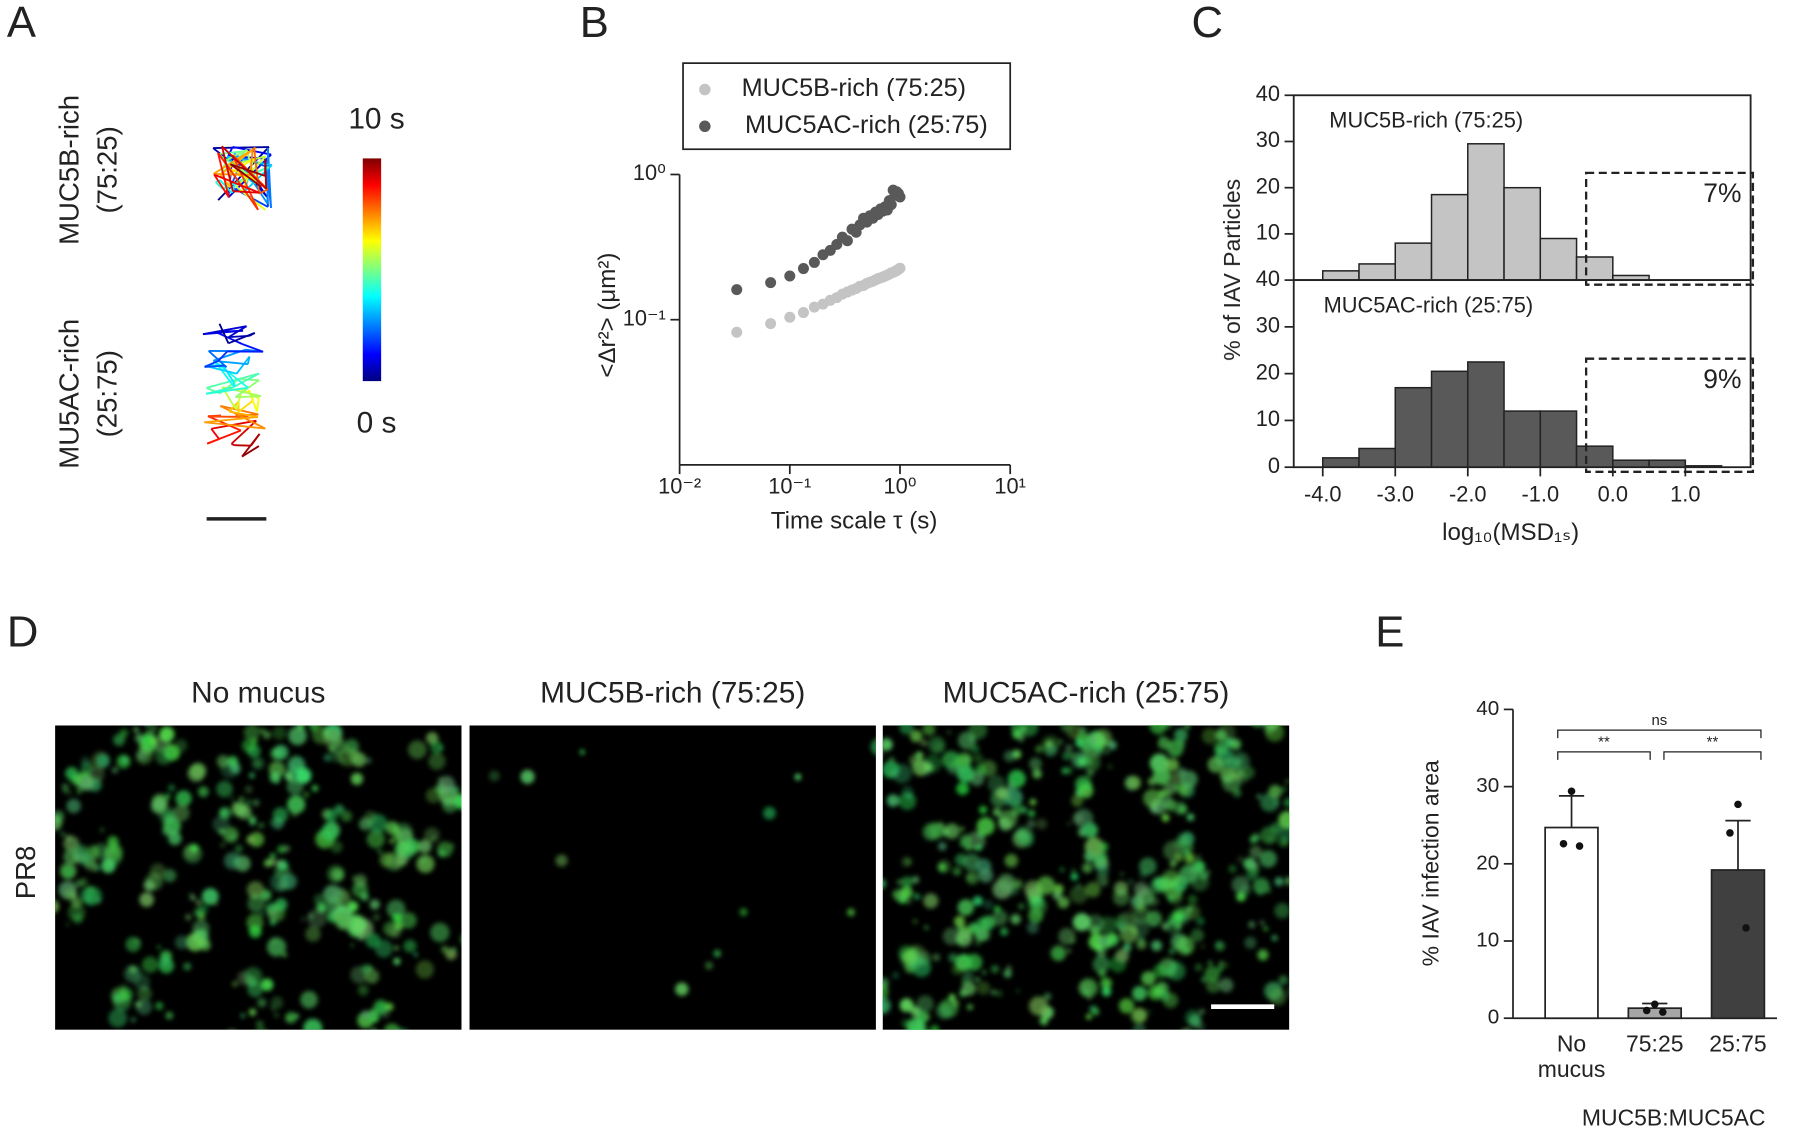  Describe the element at coordinates (854, 521) in the screenshot. I see `x-axis-label: Time scale τ (s)` at that location.